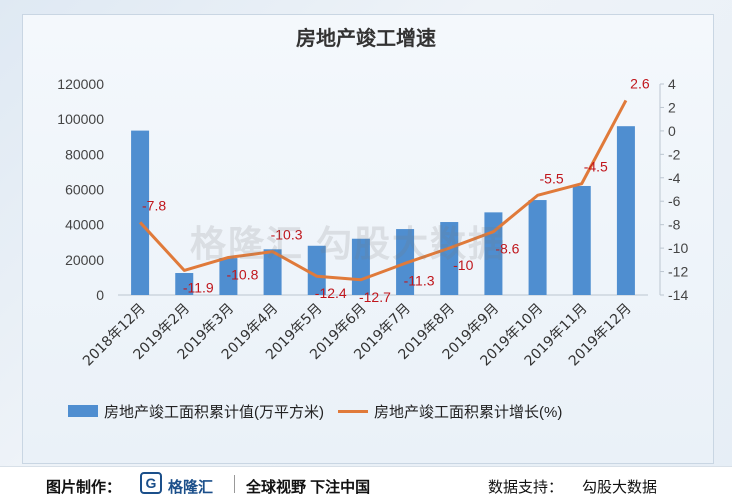 The width and height of the screenshot is (732, 501). Describe the element at coordinates (507, 249) in the screenshot. I see `line-data-label: -8.6` at that location.